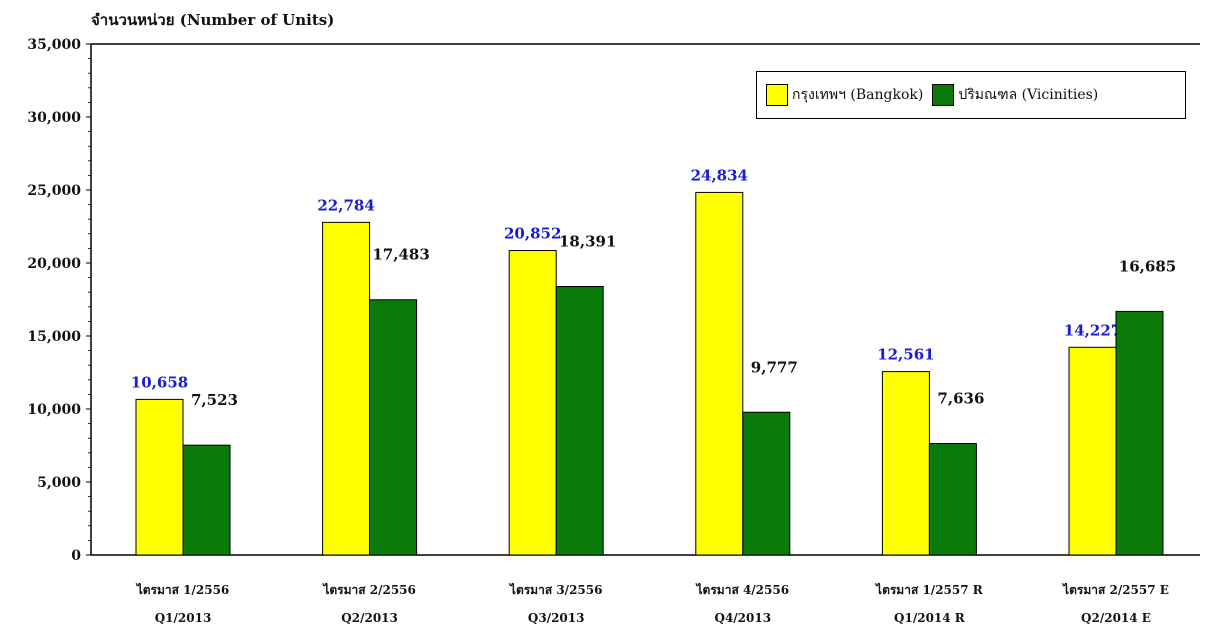  What do you see at coordinates (960, 399) in the screenshot?
I see `data-label: 7,636` at bounding box center [960, 399].